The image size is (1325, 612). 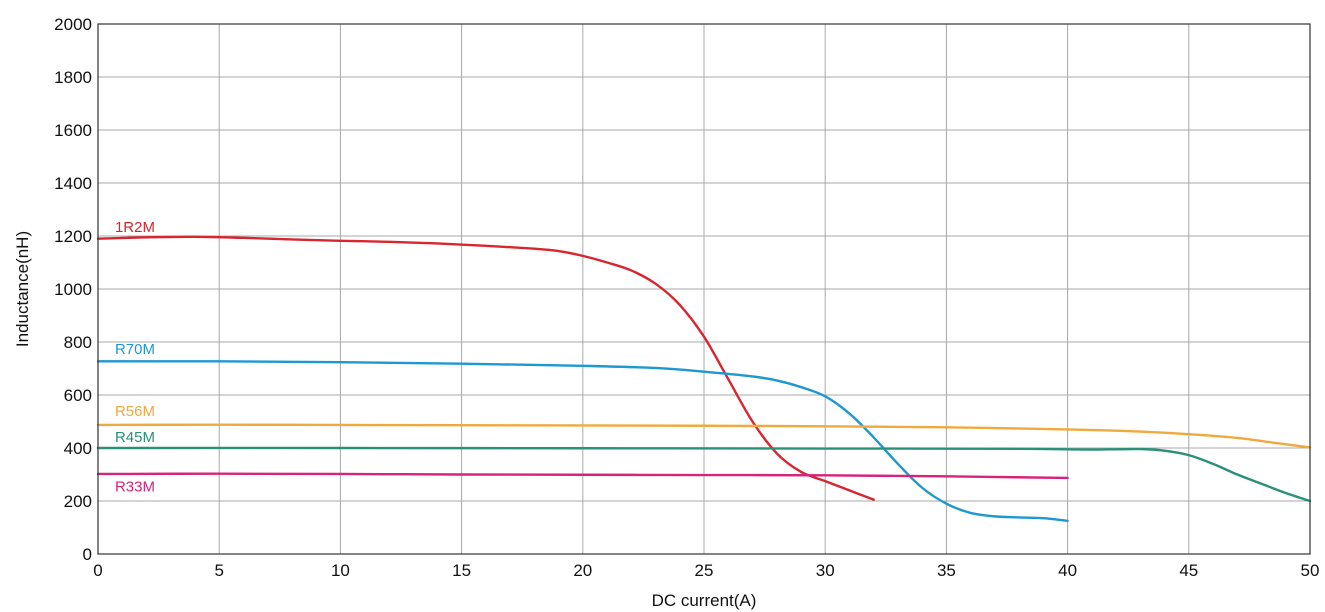 What do you see at coordinates (73, 77) in the screenshot?
I see `y-tick-label: 1800` at bounding box center [73, 77].